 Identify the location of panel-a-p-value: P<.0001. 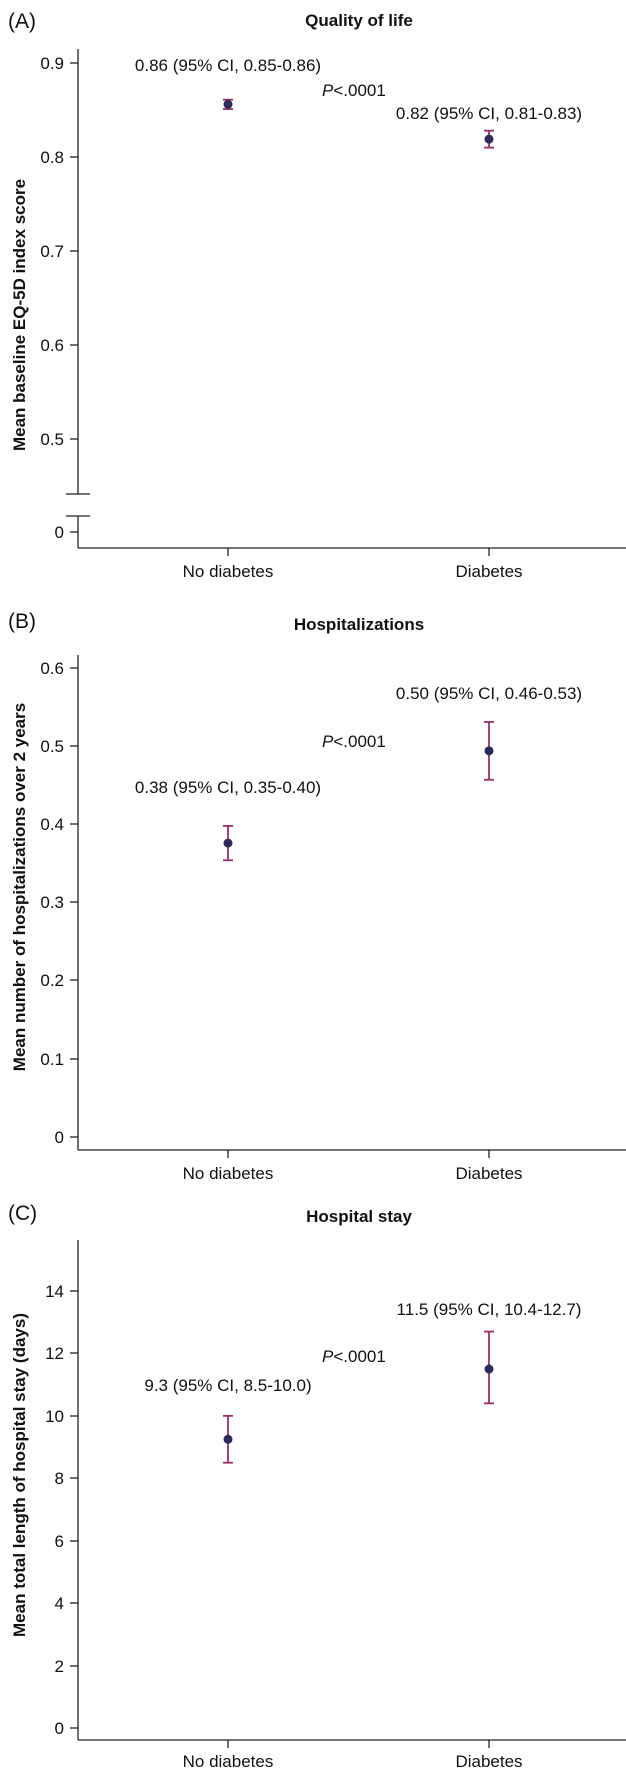
(354, 90).